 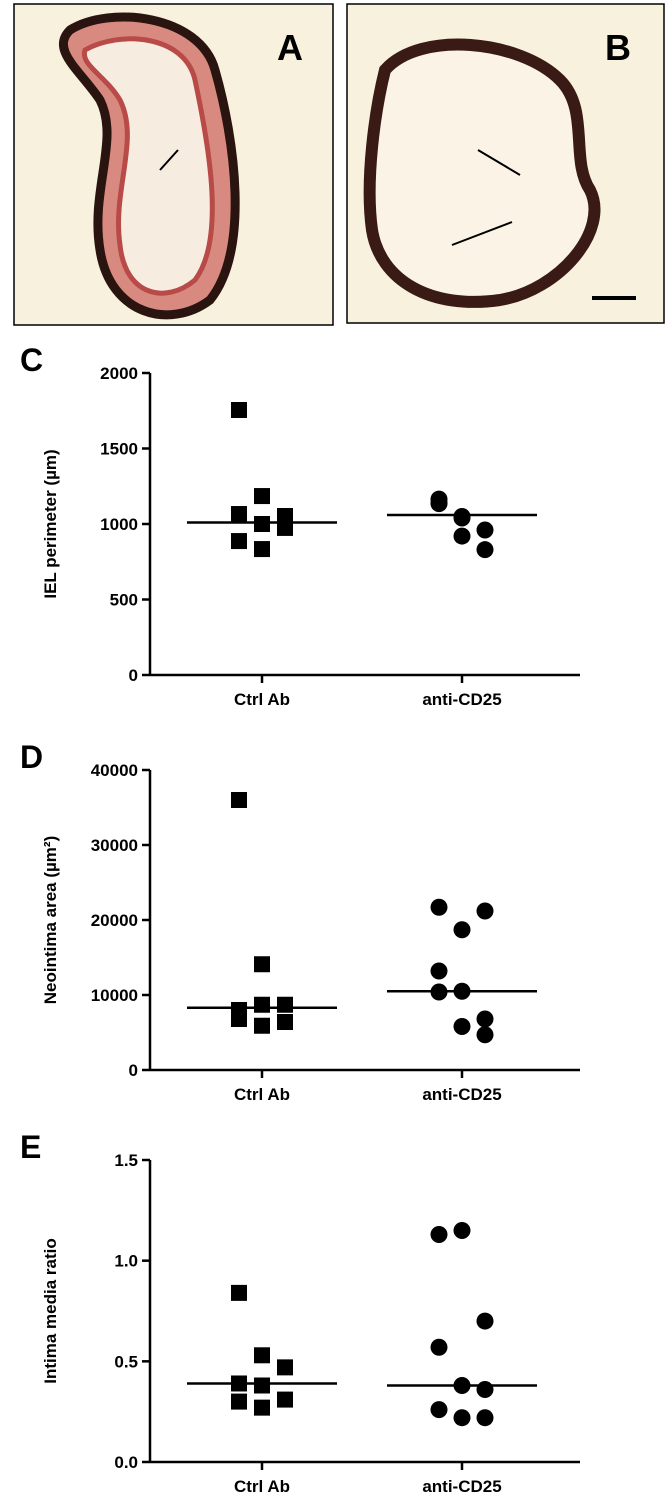 What do you see at coordinates (114, 845) in the screenshot?
I see `y-tick-label: 30000` at bounding box center [114, 845].